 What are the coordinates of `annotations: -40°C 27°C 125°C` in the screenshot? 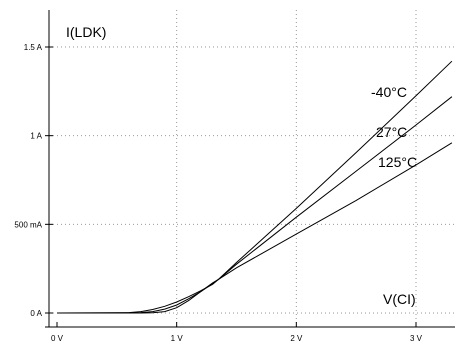 It's located at (394, 127).